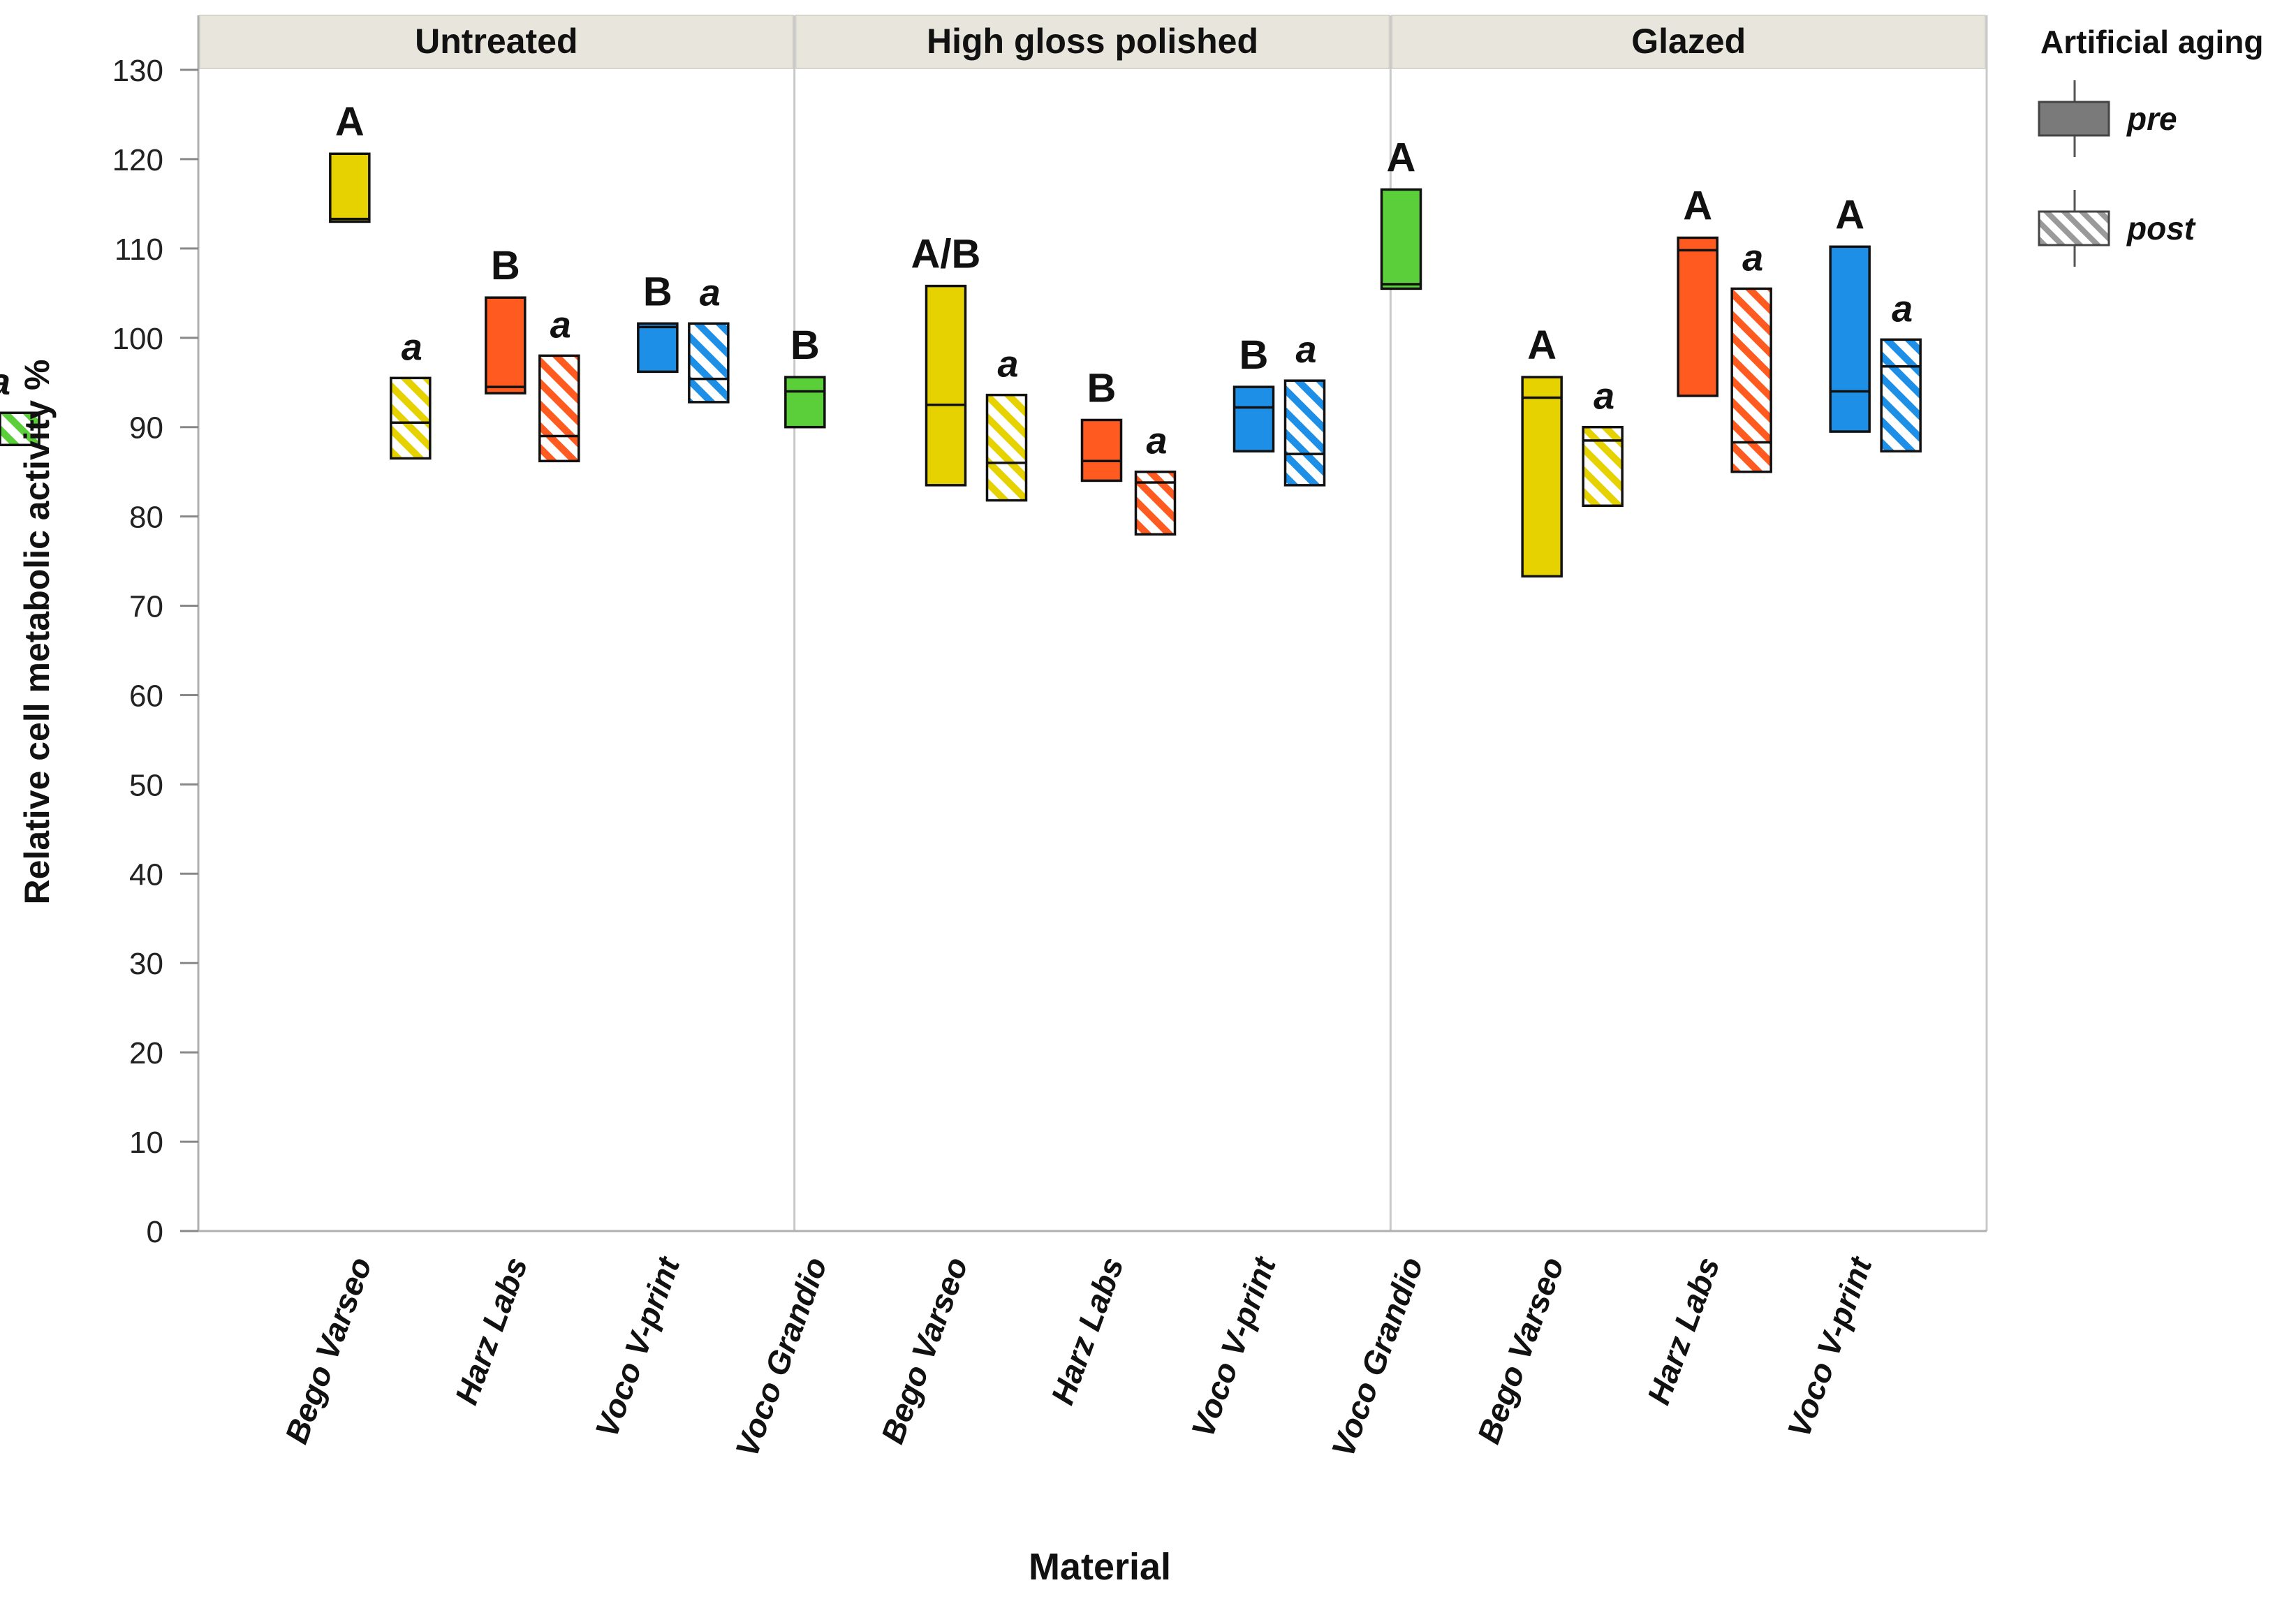  Describe the element at coordinates (146, 964) in the screenshot. I see `y-tick-label: 30` at that location.